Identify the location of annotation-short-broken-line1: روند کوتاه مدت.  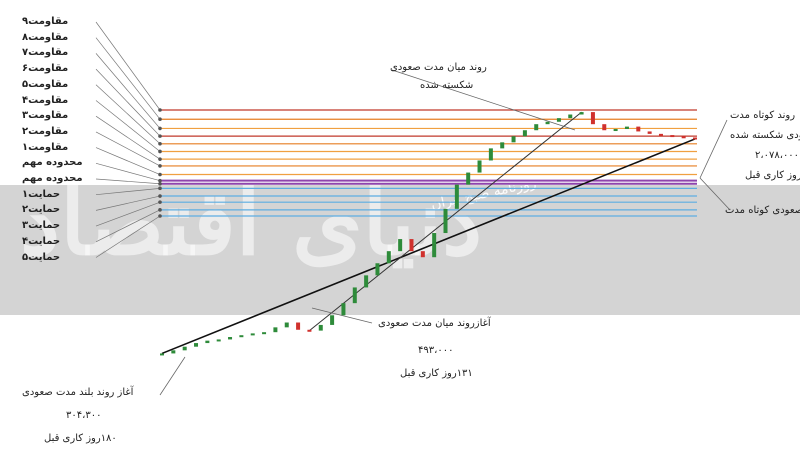
(763, 115).